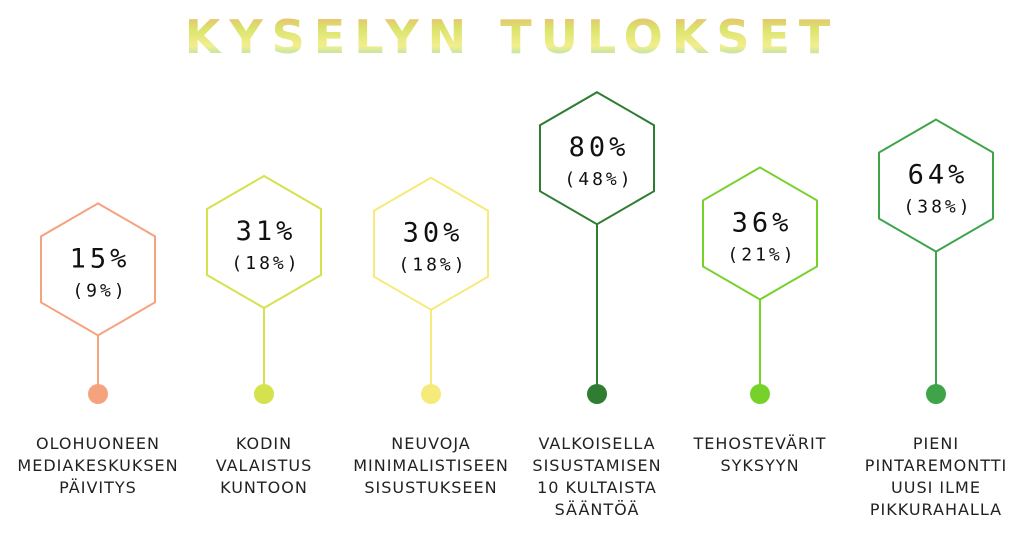 The height and width of the screenshot is (554, 1024). Describe the element at coordinates (760, 454) in the screenshot. I see `category-label: TEHOSTEVÄRIT SYKSYYN` at that location.